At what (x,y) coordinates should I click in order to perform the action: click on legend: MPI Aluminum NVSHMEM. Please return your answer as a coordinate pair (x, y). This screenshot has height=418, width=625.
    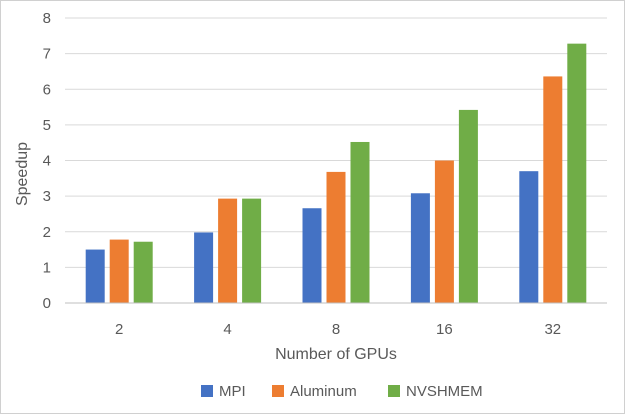
    Looking at the image, I should click on (342, 391).